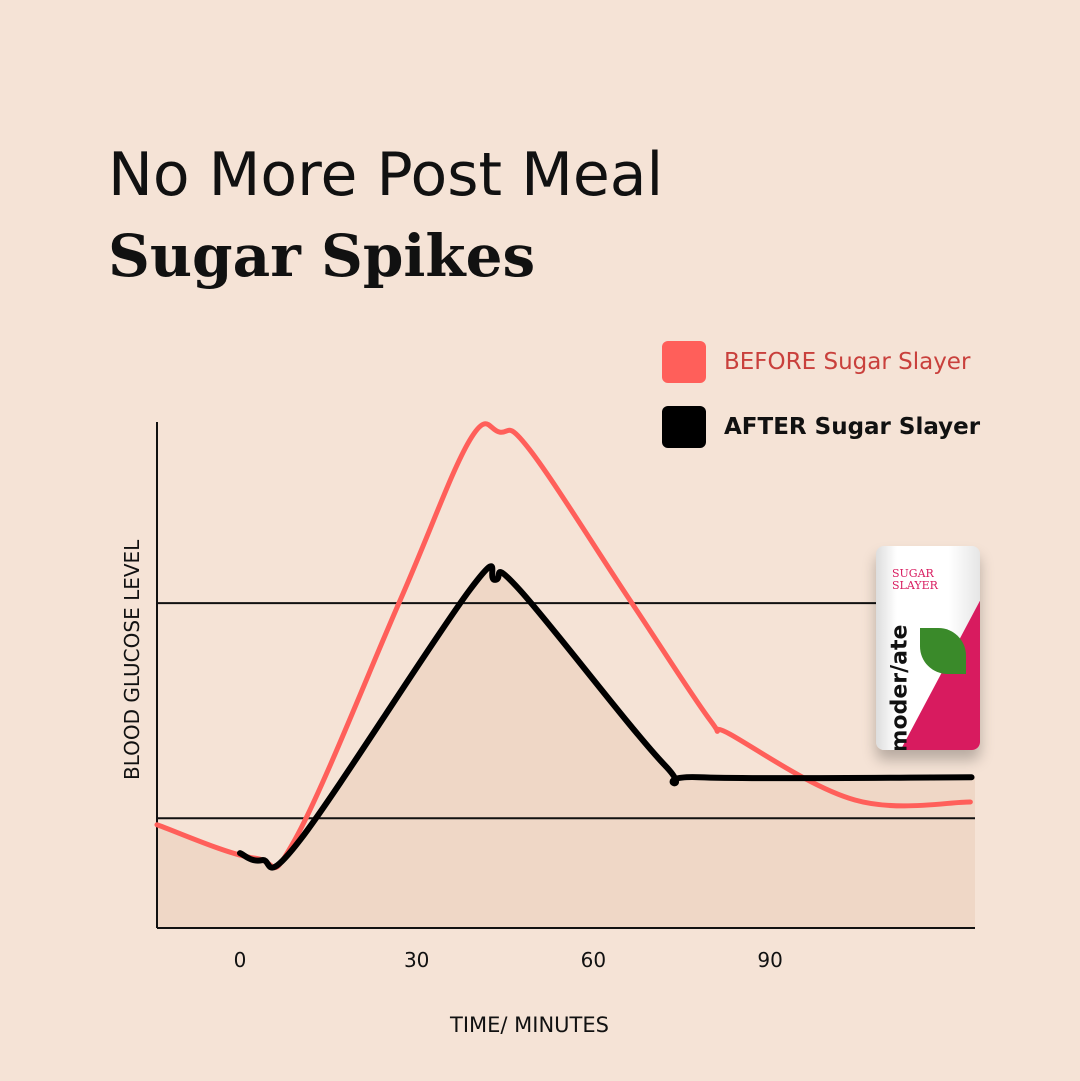  I want to click on x-axis-label: TIME/ MINUTES, so click(529, 1025).